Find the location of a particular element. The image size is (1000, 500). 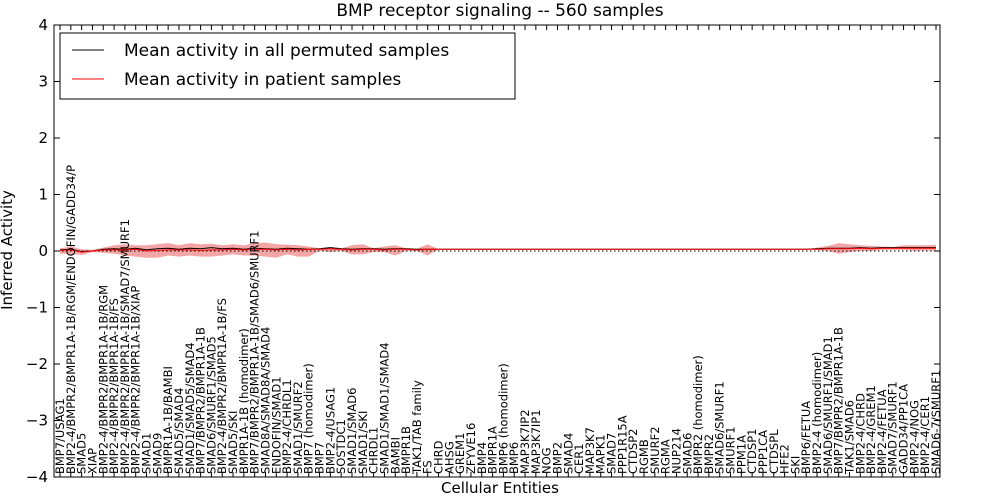

x-tick-label: BMPR2 is located at coordinates (709, 454).